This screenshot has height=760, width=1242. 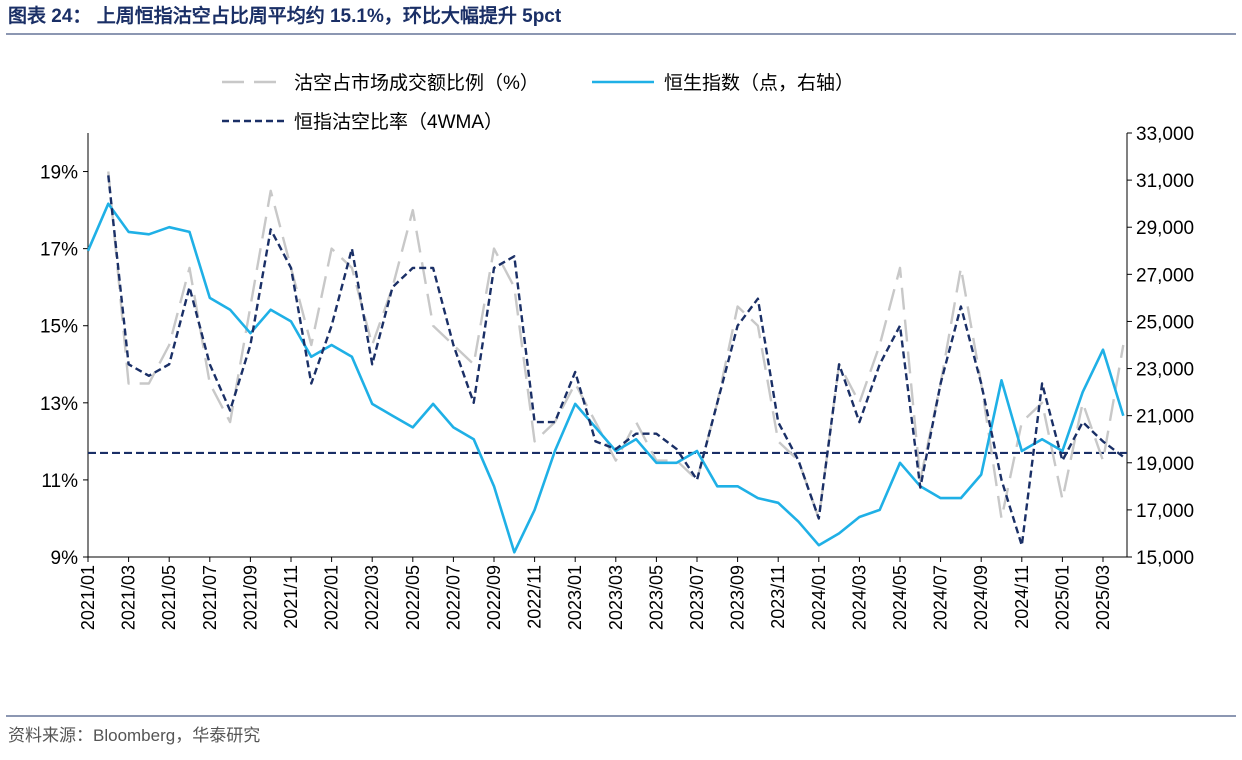 I want to click on y2-tick-label: 33,000, so click(x=1165, y=134).